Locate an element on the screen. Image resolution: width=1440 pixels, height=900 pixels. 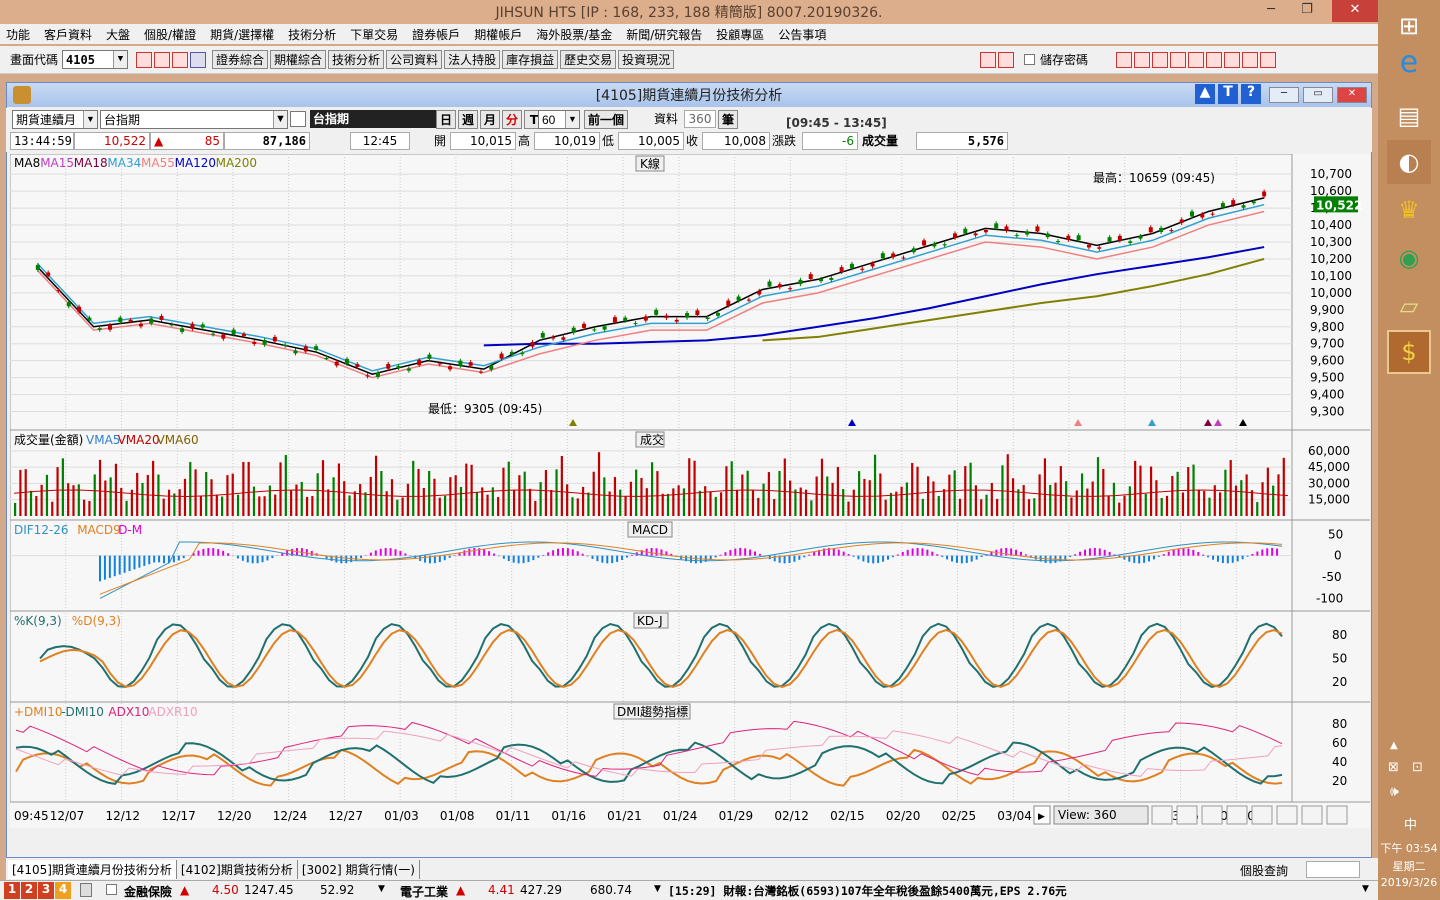
notes-icon: ▱ is located at coordinates (1409, 306).